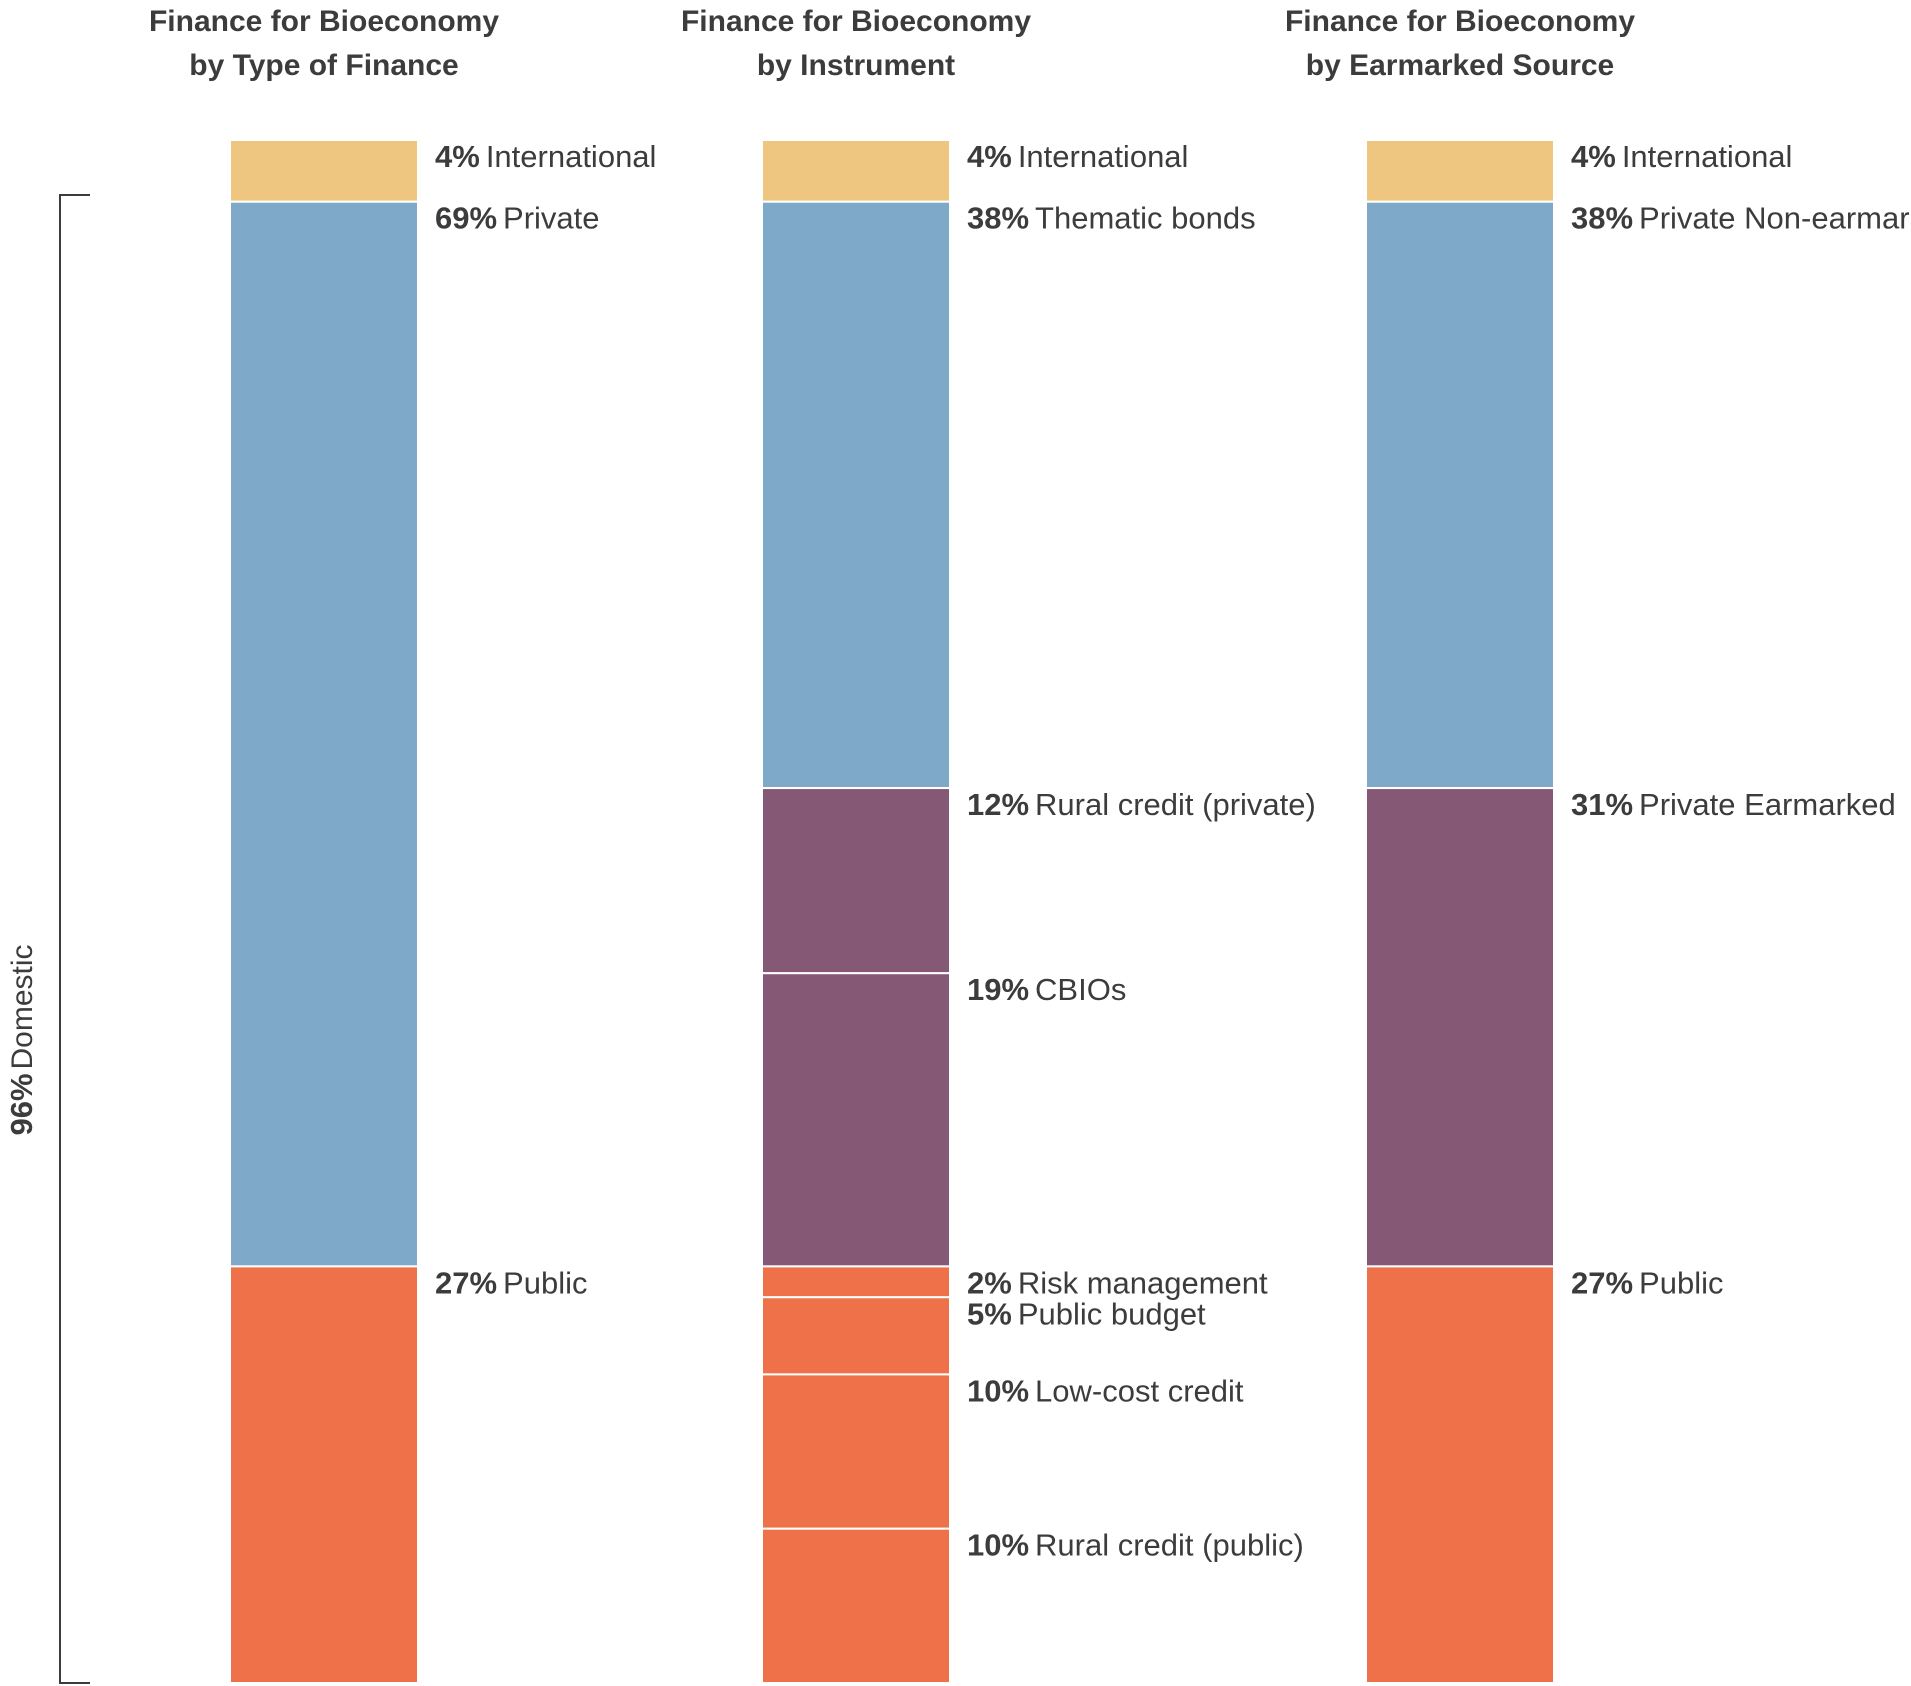  I want to click on segment-label: 10% Rural credit (public), so click(1135, 1545).